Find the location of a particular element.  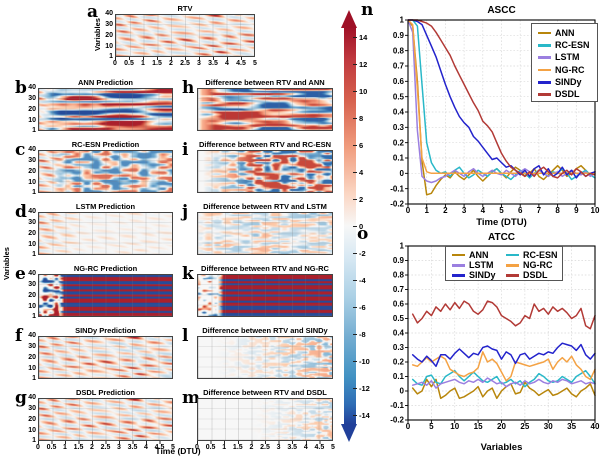

heatmap-panel-e is located at coordinates (105, 295).